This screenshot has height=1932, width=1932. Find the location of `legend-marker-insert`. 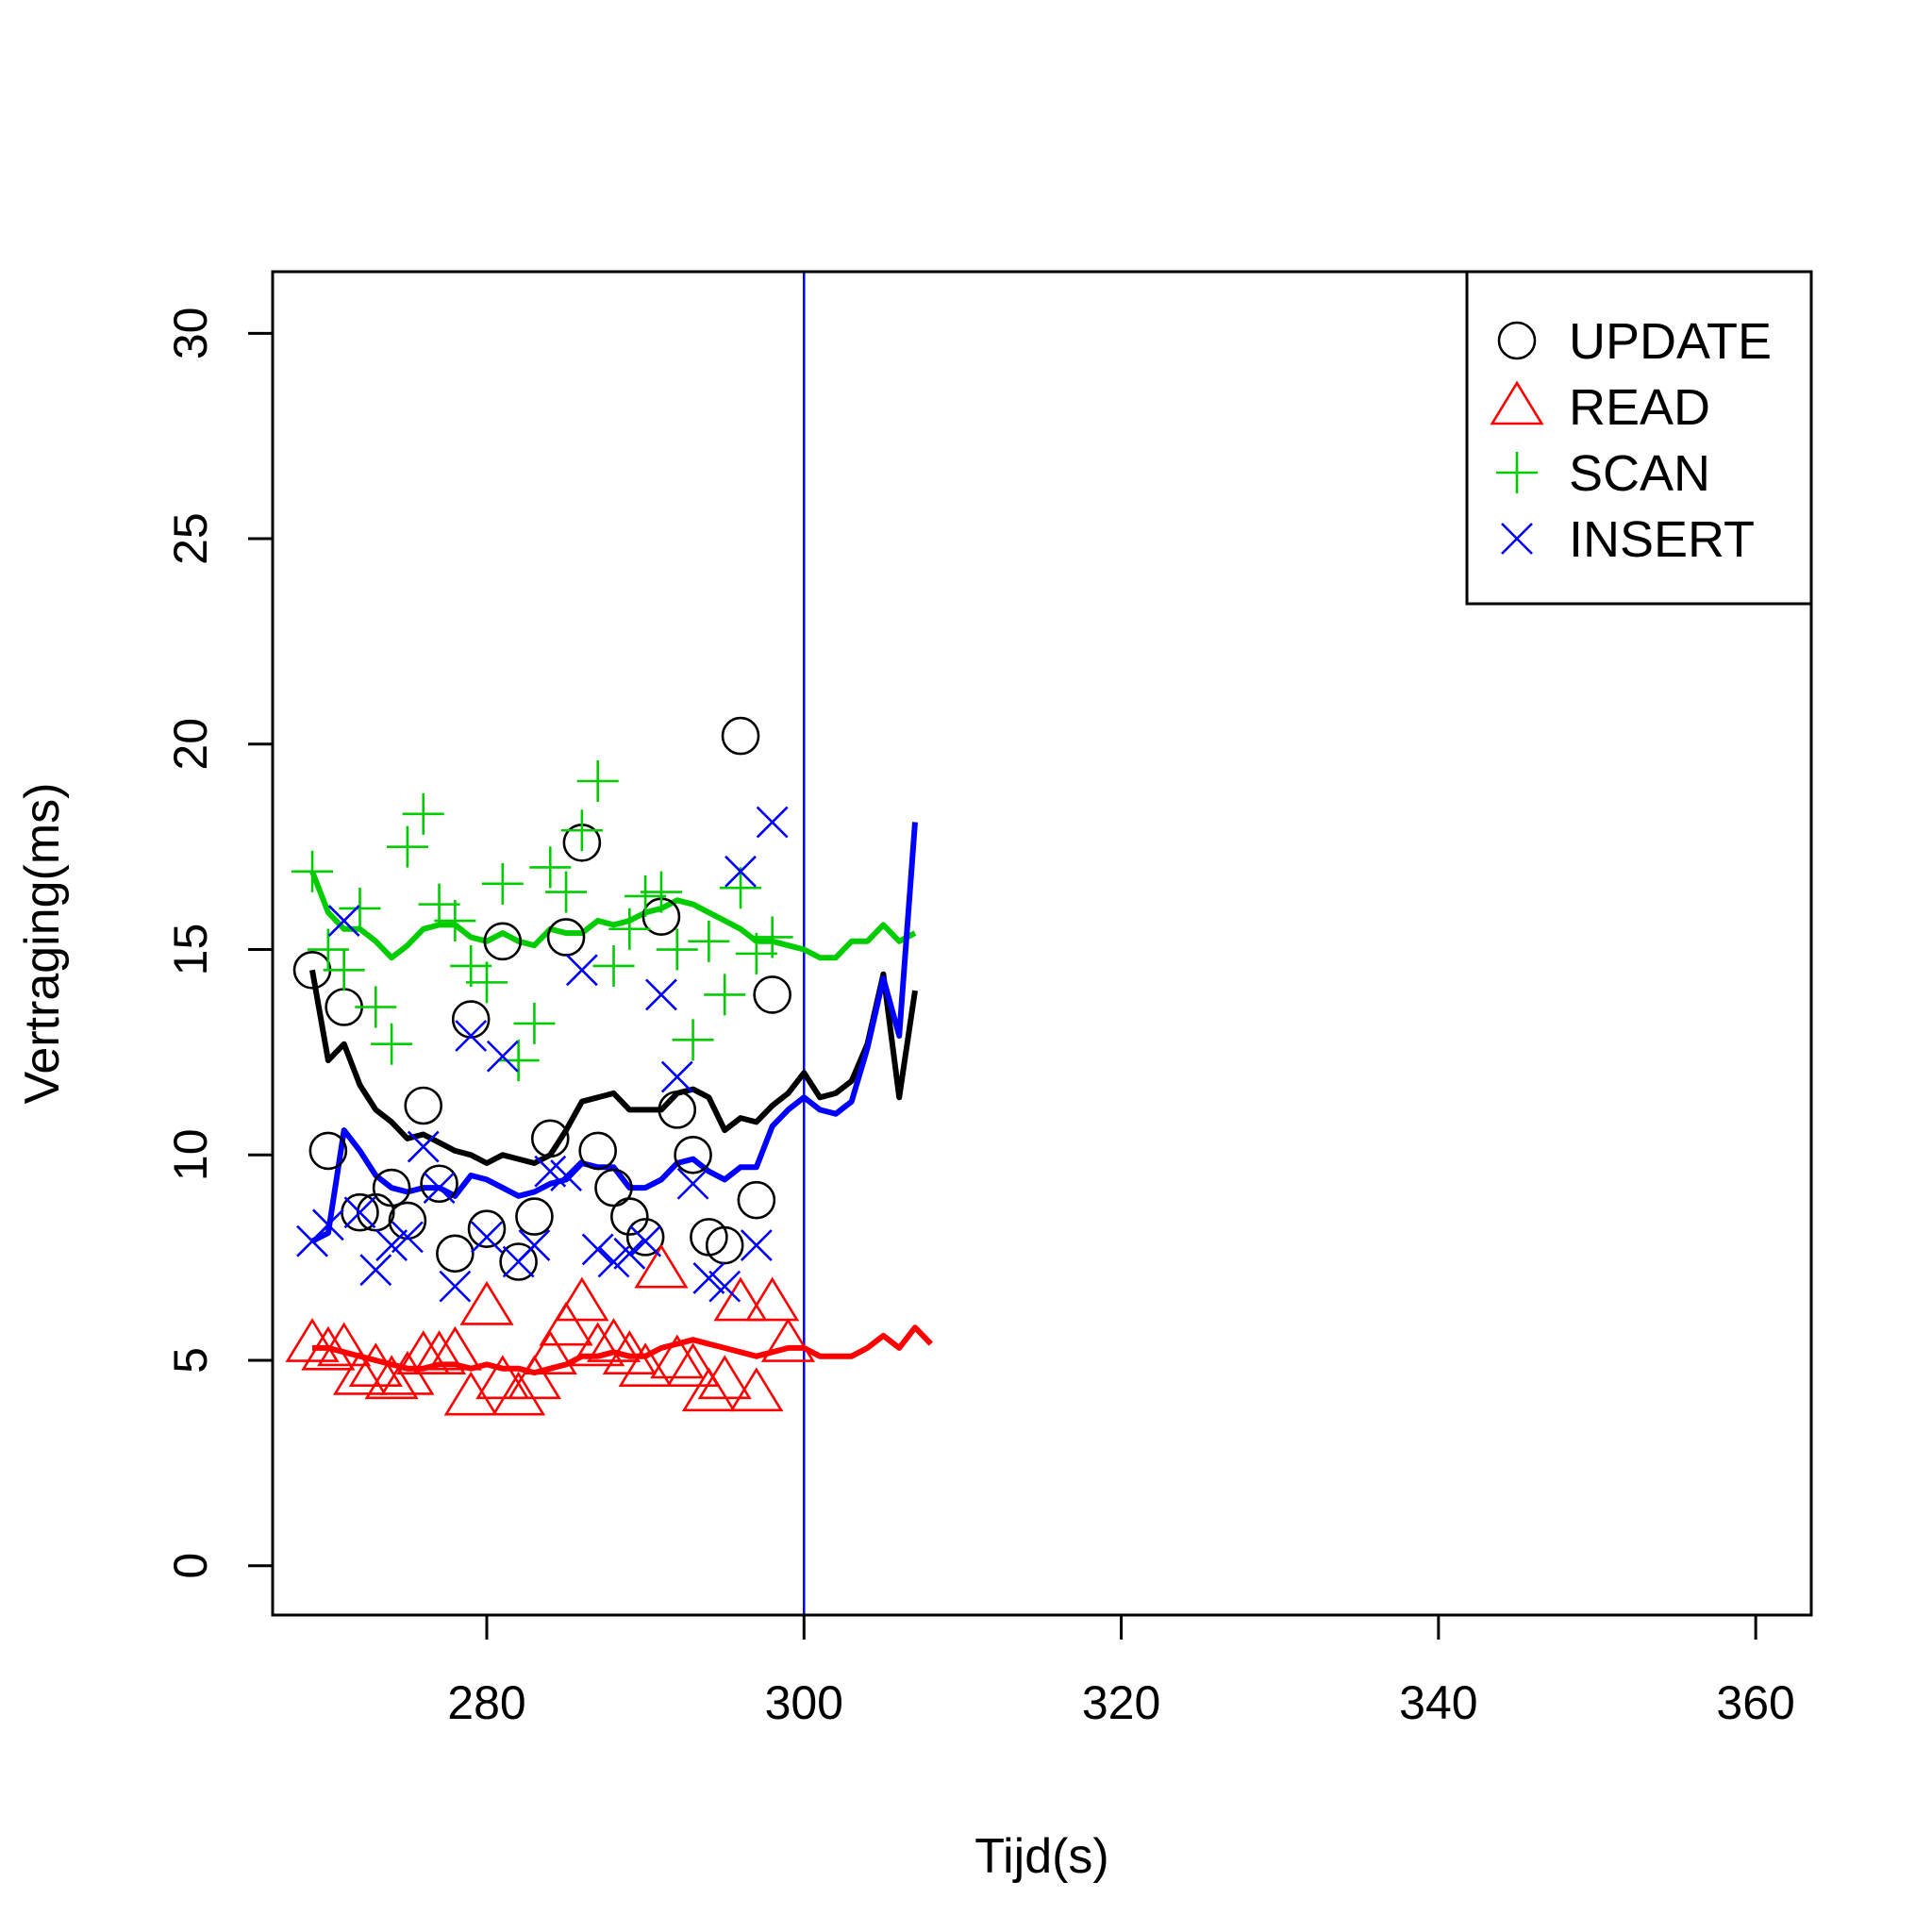

legend-marker-insert is located at coordinates (1517, 539).